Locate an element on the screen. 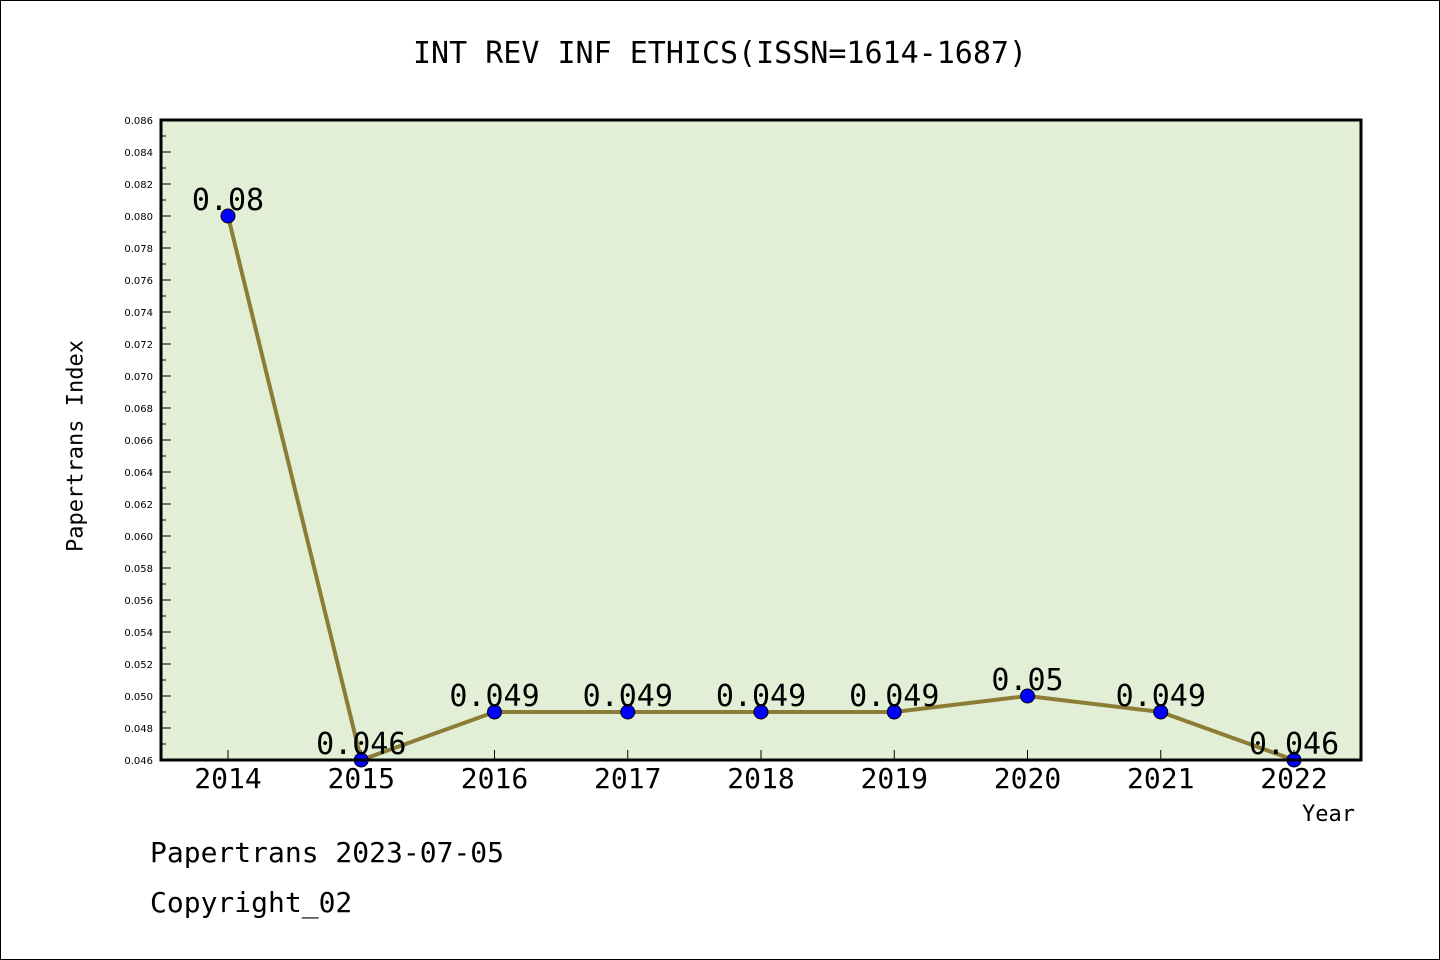 This screenshot has width=1440, height=960. data-label: 0.05 is located at coordinates (1027, 680).